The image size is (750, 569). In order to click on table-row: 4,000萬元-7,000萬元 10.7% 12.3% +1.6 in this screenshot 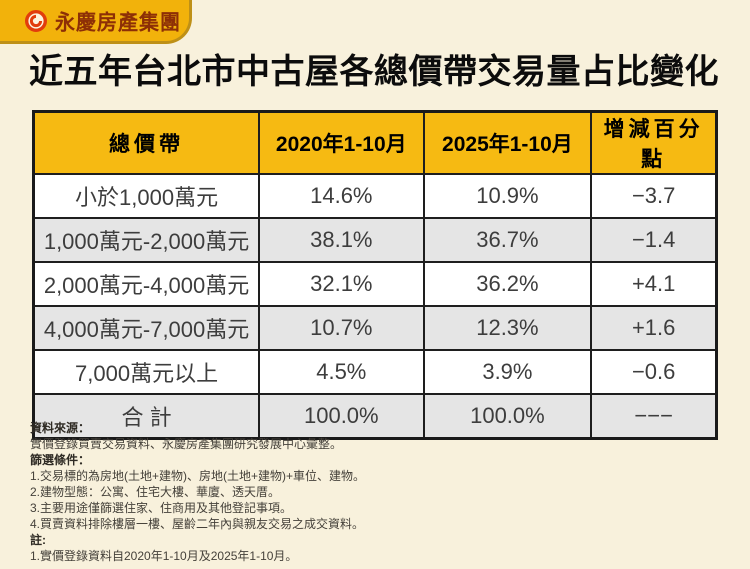, I will do `click(375, 328)`.